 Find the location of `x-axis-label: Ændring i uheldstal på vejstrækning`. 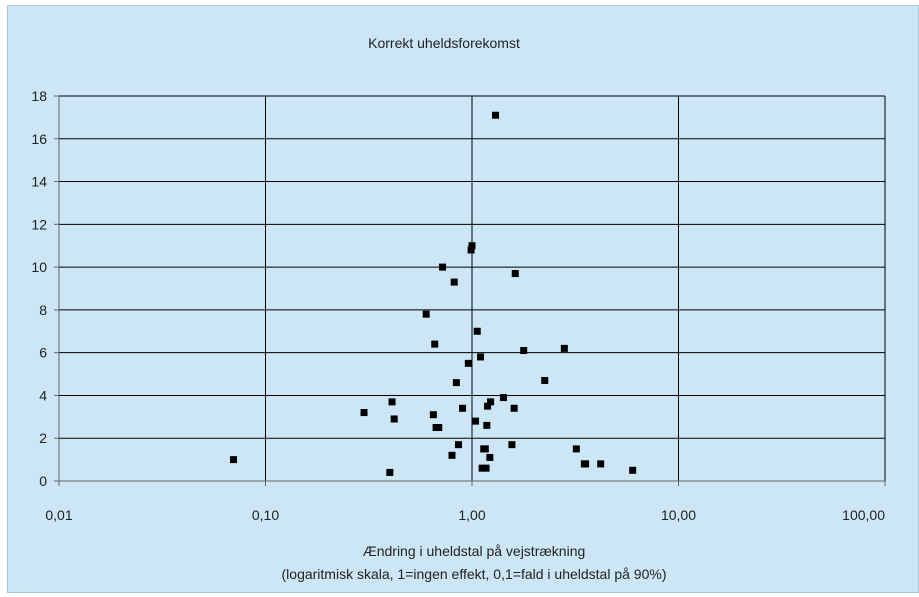

x-axis-label: Ændring i uheldstal på vejstrækning is located at coordinates (474, 551).